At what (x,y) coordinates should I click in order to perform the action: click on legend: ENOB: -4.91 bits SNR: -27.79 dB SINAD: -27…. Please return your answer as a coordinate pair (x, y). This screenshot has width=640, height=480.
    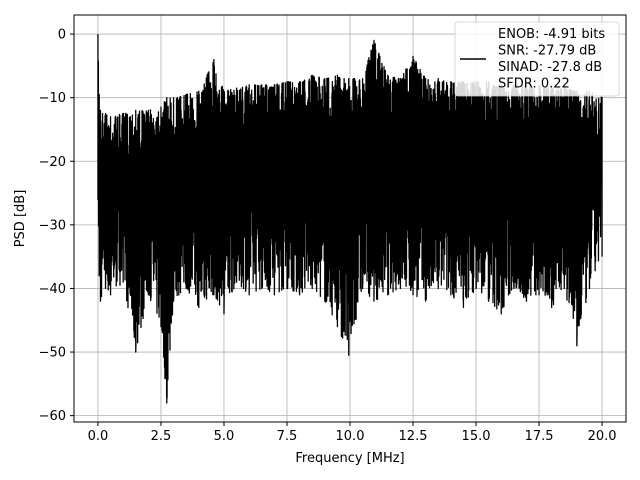
    Looking at the image, I should click on (537, 59).